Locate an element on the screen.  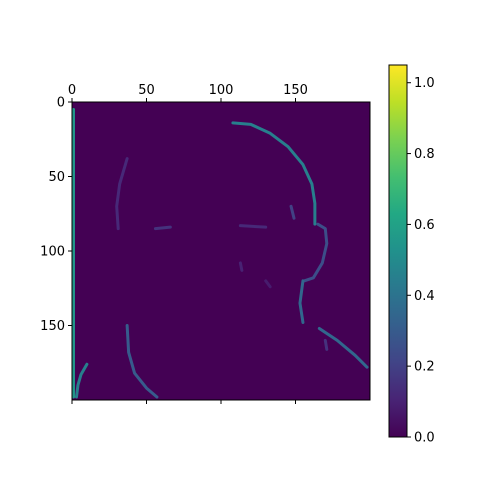
chin-left-line is located at coordinates (142, 361).